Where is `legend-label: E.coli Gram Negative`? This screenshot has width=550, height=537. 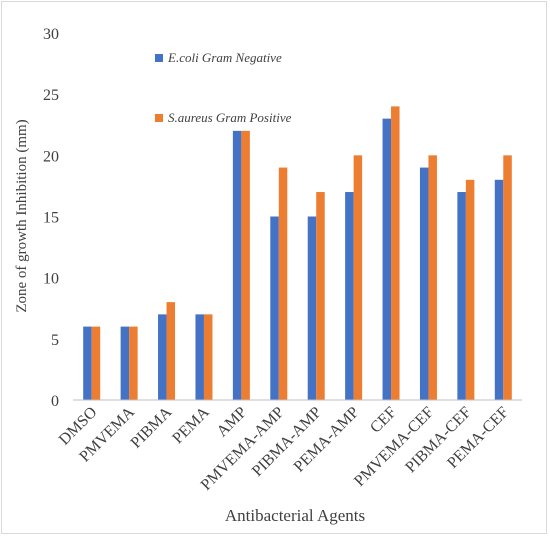
legend-label: E.coli Gram Negative is located at coordinates (224, 57).